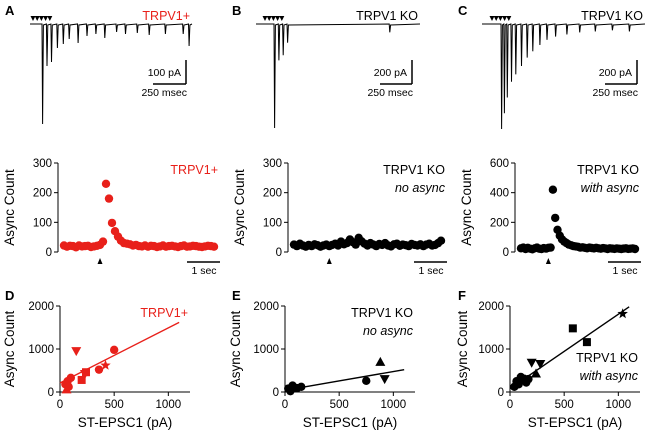  Describe the element at coordinates (10, 10) in the screenshot. I see `panel-letter-a: A` at that location.